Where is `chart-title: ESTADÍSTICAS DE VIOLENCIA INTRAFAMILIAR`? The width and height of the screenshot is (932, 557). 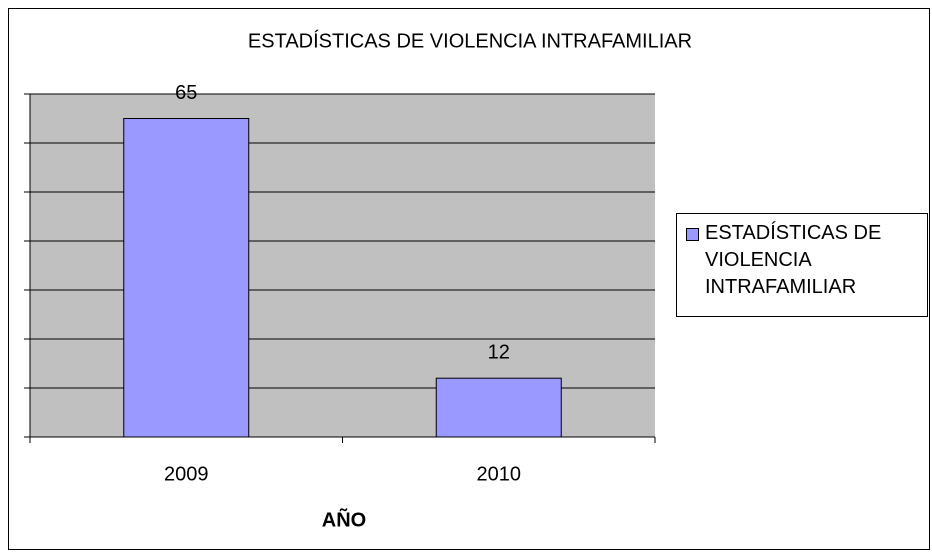
chart-title: ESTADÍSTICAS DE VIOLENCIA INTRAFAMILIAR is located at coordinates (470, 40).